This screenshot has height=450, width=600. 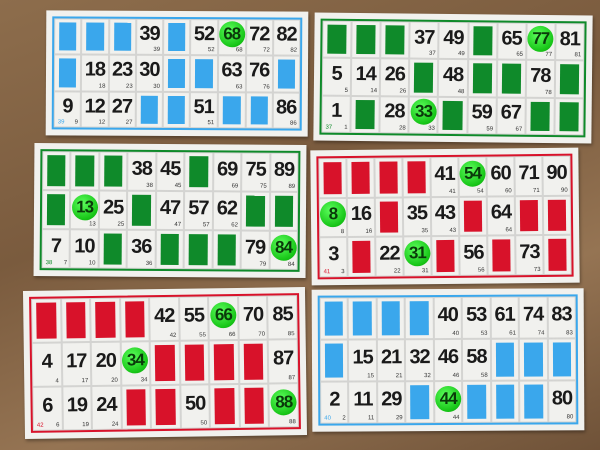 I want to click on number-cell: 54 54, so click(x=472, y=176).